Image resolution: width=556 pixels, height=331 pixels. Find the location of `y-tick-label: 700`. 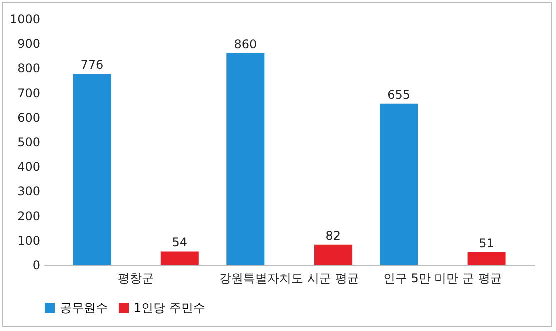

y-tick-label: 700 is located at coordinates (29, 93).